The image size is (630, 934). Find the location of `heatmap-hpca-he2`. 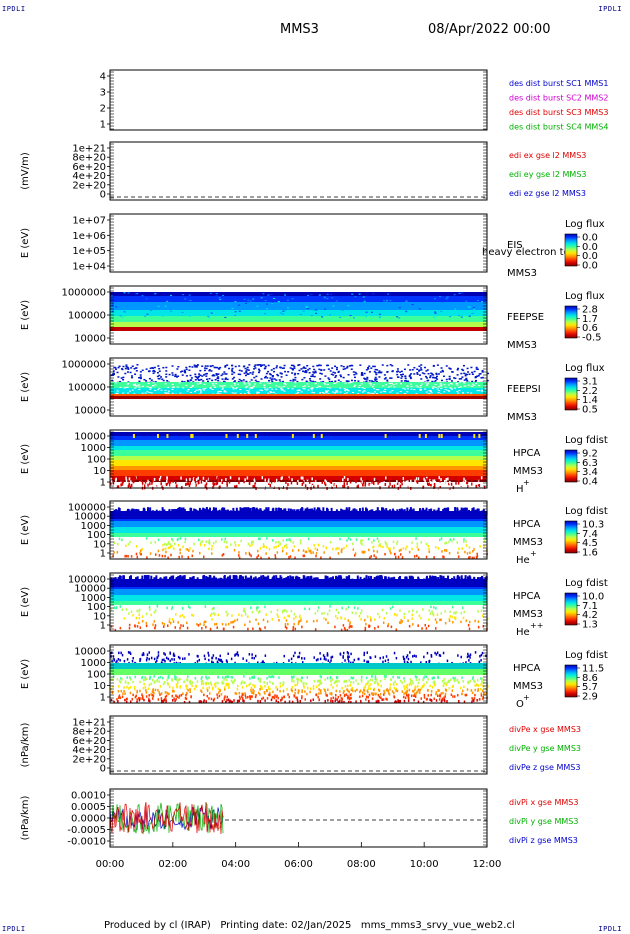

heatmap-hpca-he2 is located at coordinates (299, 603).